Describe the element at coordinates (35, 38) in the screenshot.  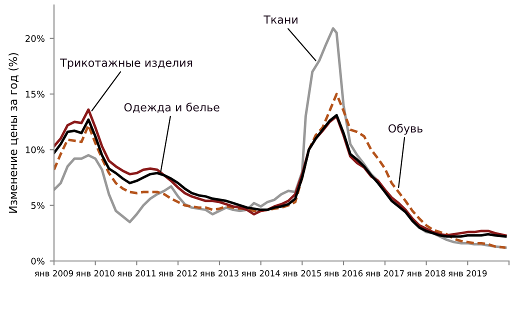
I see `y-tick-label: 20%` at that location.